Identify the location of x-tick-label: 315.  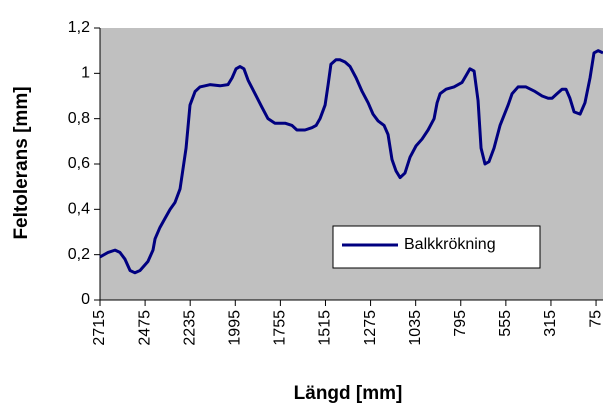
(550, 323).